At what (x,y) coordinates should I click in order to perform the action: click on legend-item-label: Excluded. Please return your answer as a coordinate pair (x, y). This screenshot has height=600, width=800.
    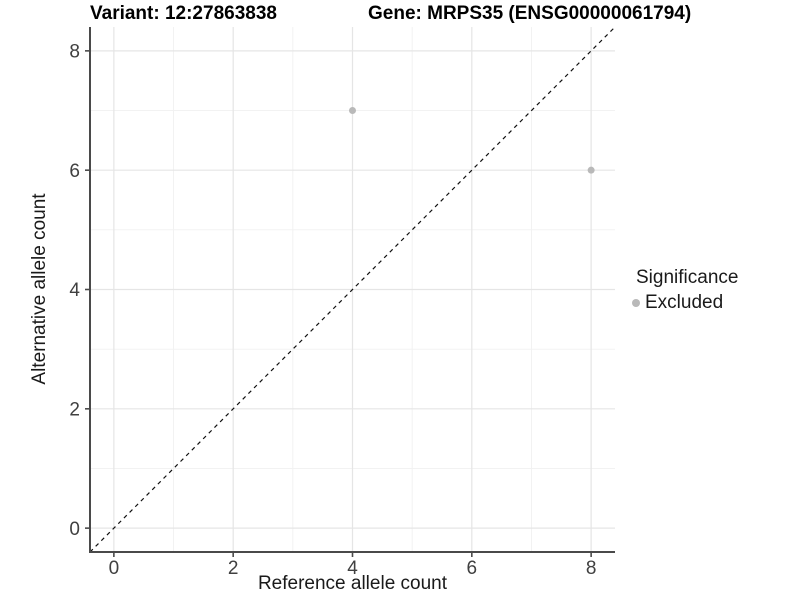
    Looking at the image, I should click on (684, 302).